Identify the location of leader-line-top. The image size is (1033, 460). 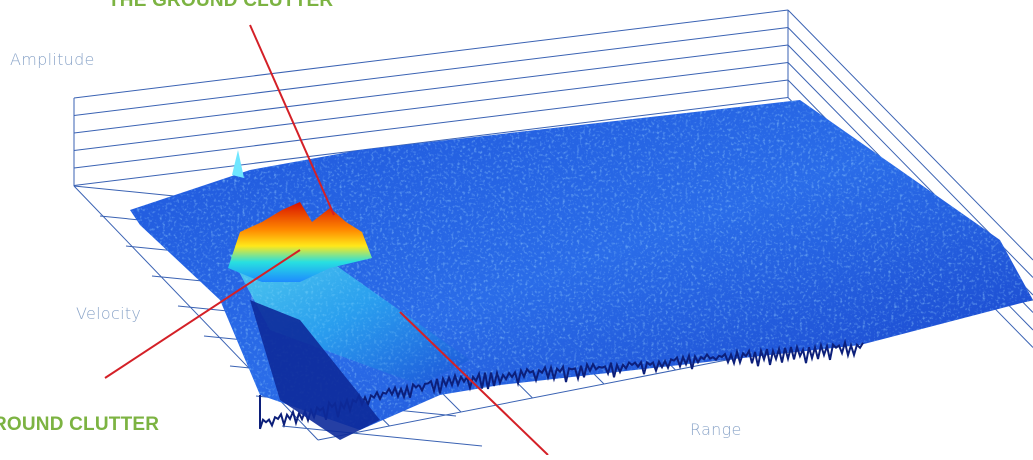
(292, 120).